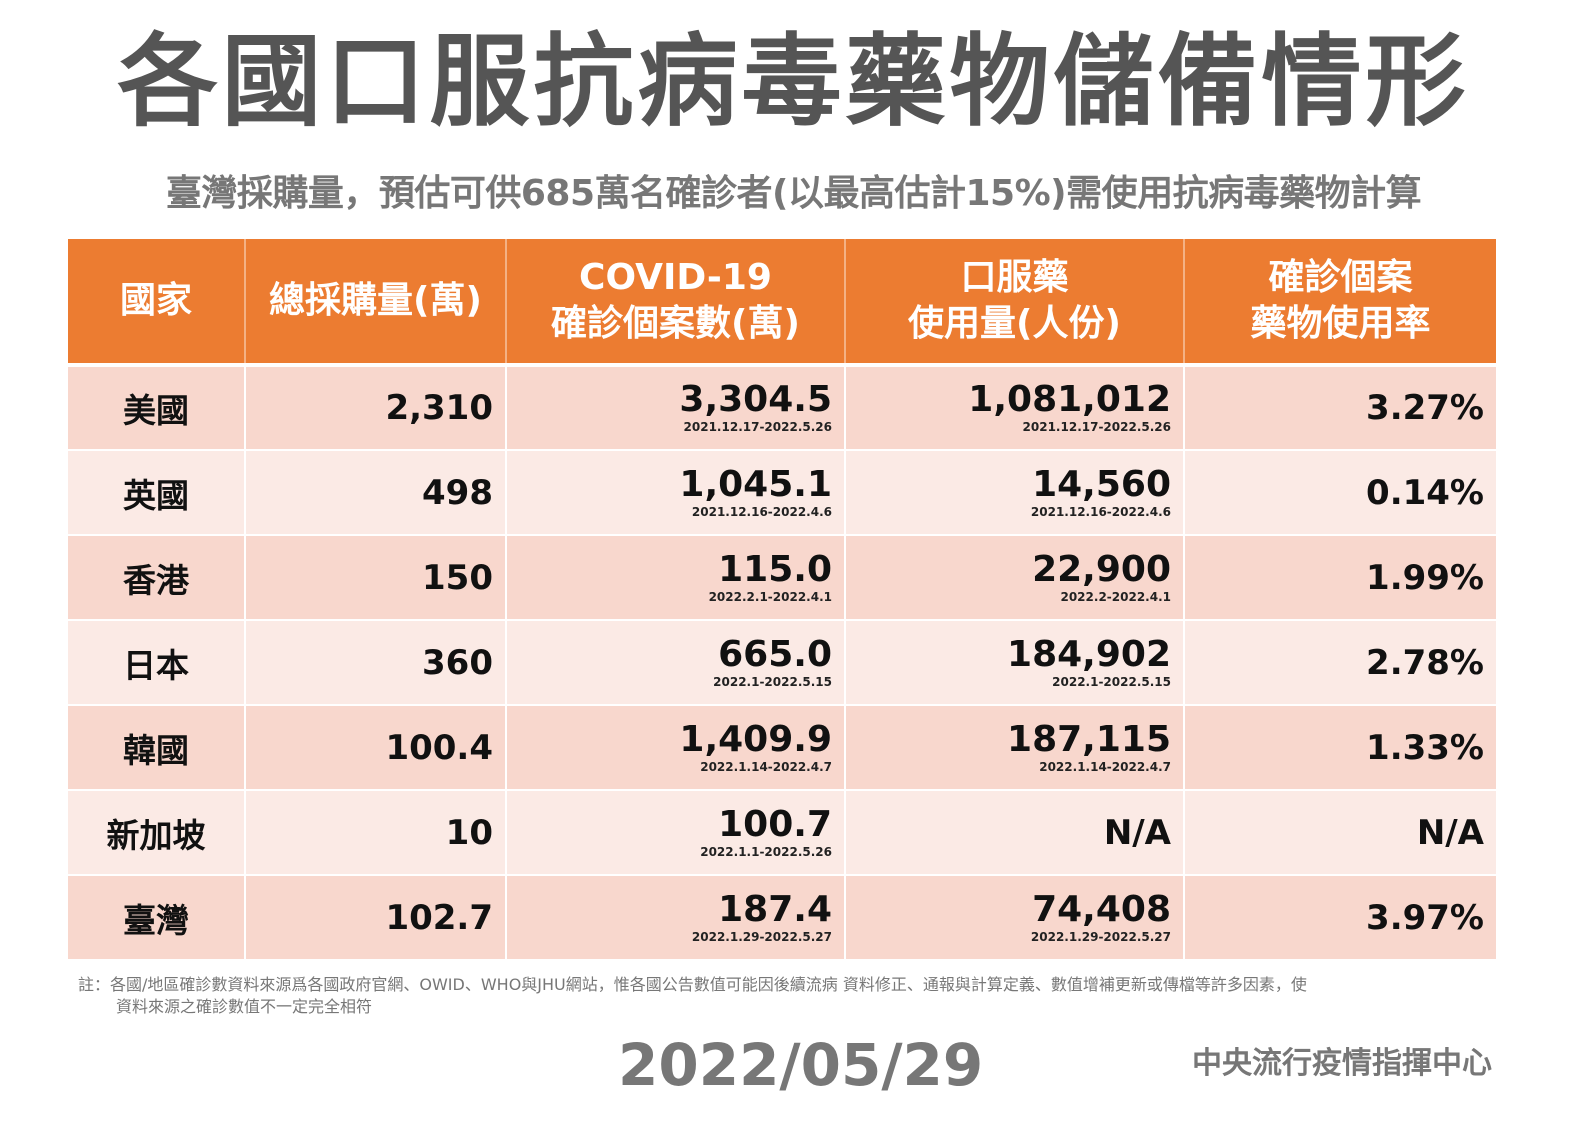 The width and height of the screenshot is (1587, 1123). I want to click on header-label-line1: 確診個案, so click(1340, 277).